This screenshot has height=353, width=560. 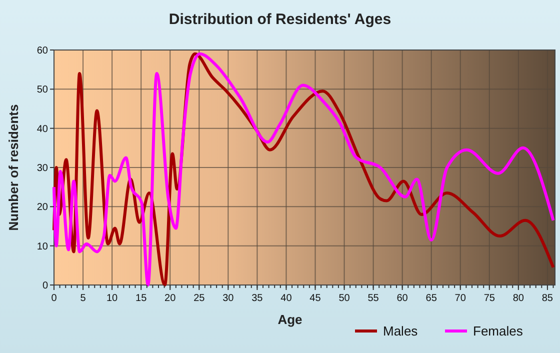 I want to click on x-tick-label: 60, so click(x=402, y=298).